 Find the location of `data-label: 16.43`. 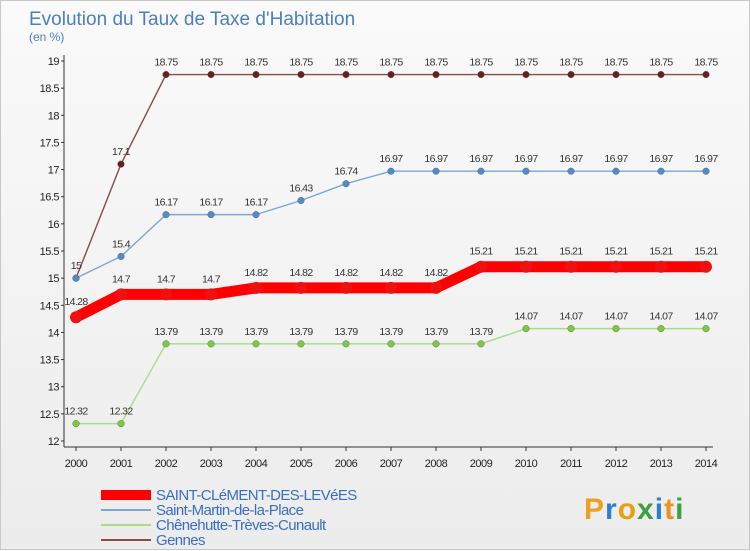

data-label: 16.43 is located at coordinates (301, 189).